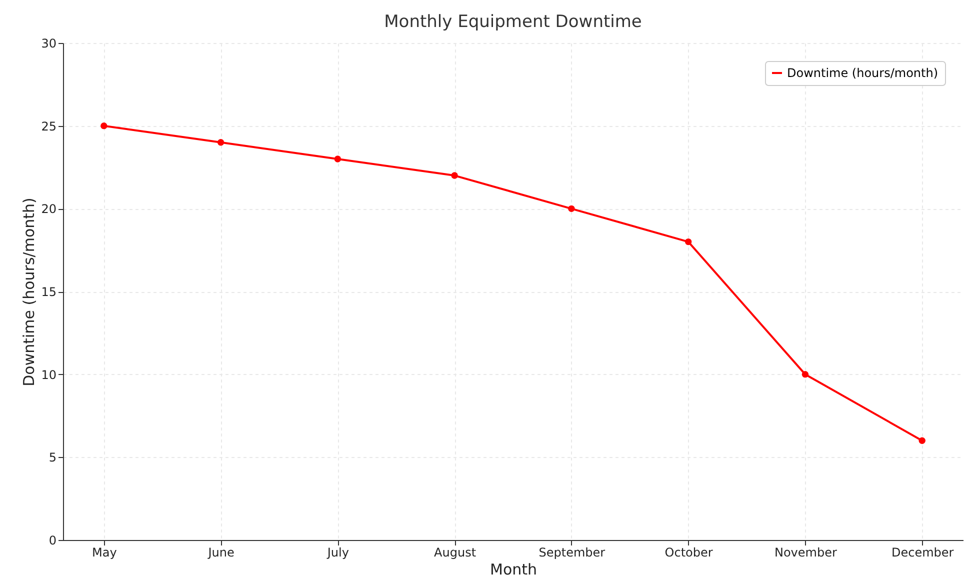 Image resolution: width=967 pixels, height=587 pixels. I want to click on x-tick-label: June, so click(220, 553).